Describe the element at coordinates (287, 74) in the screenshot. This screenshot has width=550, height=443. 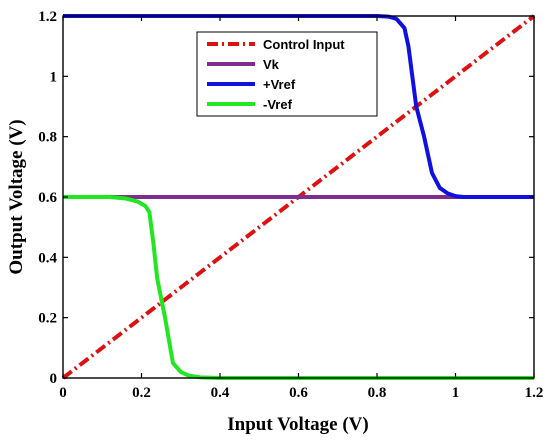
I see `legend: Control Input Vk +Vref -Vref` at that location.